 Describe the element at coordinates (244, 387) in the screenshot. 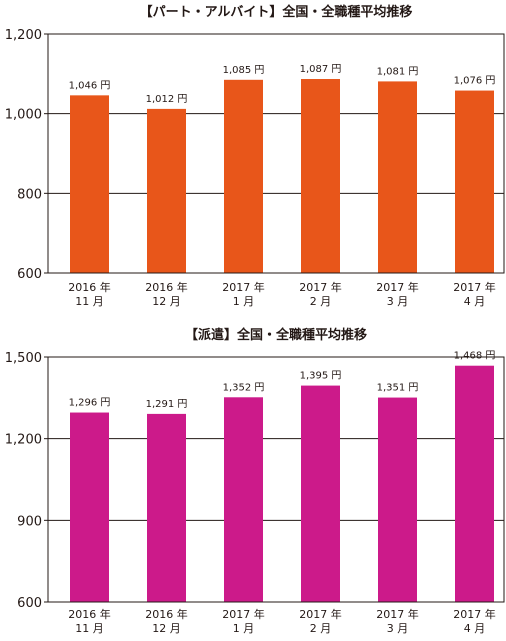

I see `data-label: 1,352 円` at that location.